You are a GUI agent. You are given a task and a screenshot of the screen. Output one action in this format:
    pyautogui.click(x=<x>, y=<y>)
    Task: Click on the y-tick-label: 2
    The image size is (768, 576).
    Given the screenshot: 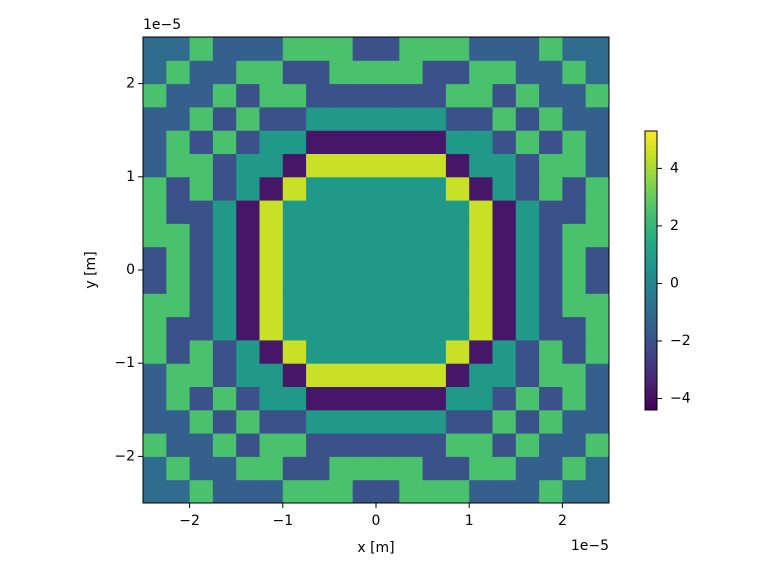 What is the action you would take?
    pyautogui.click(x=130, y=84)
    